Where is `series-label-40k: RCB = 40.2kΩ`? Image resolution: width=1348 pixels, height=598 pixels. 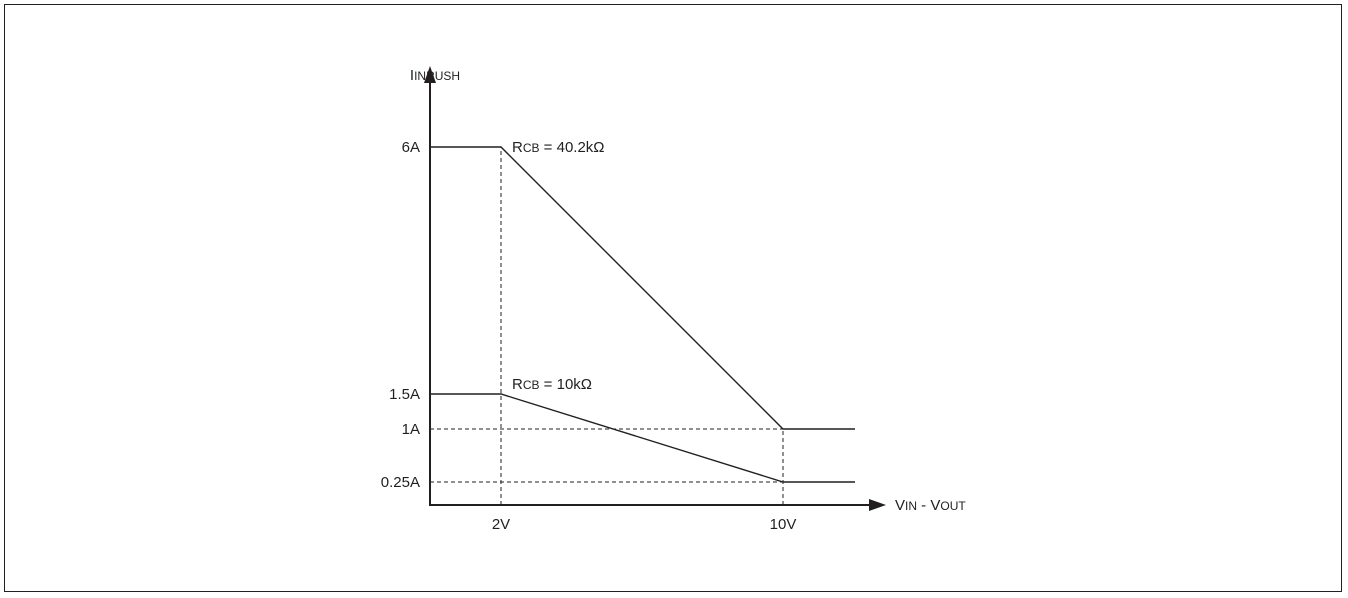
series-label-40k: RCB = 40.2kΩ is located at coordinates (558, 147).